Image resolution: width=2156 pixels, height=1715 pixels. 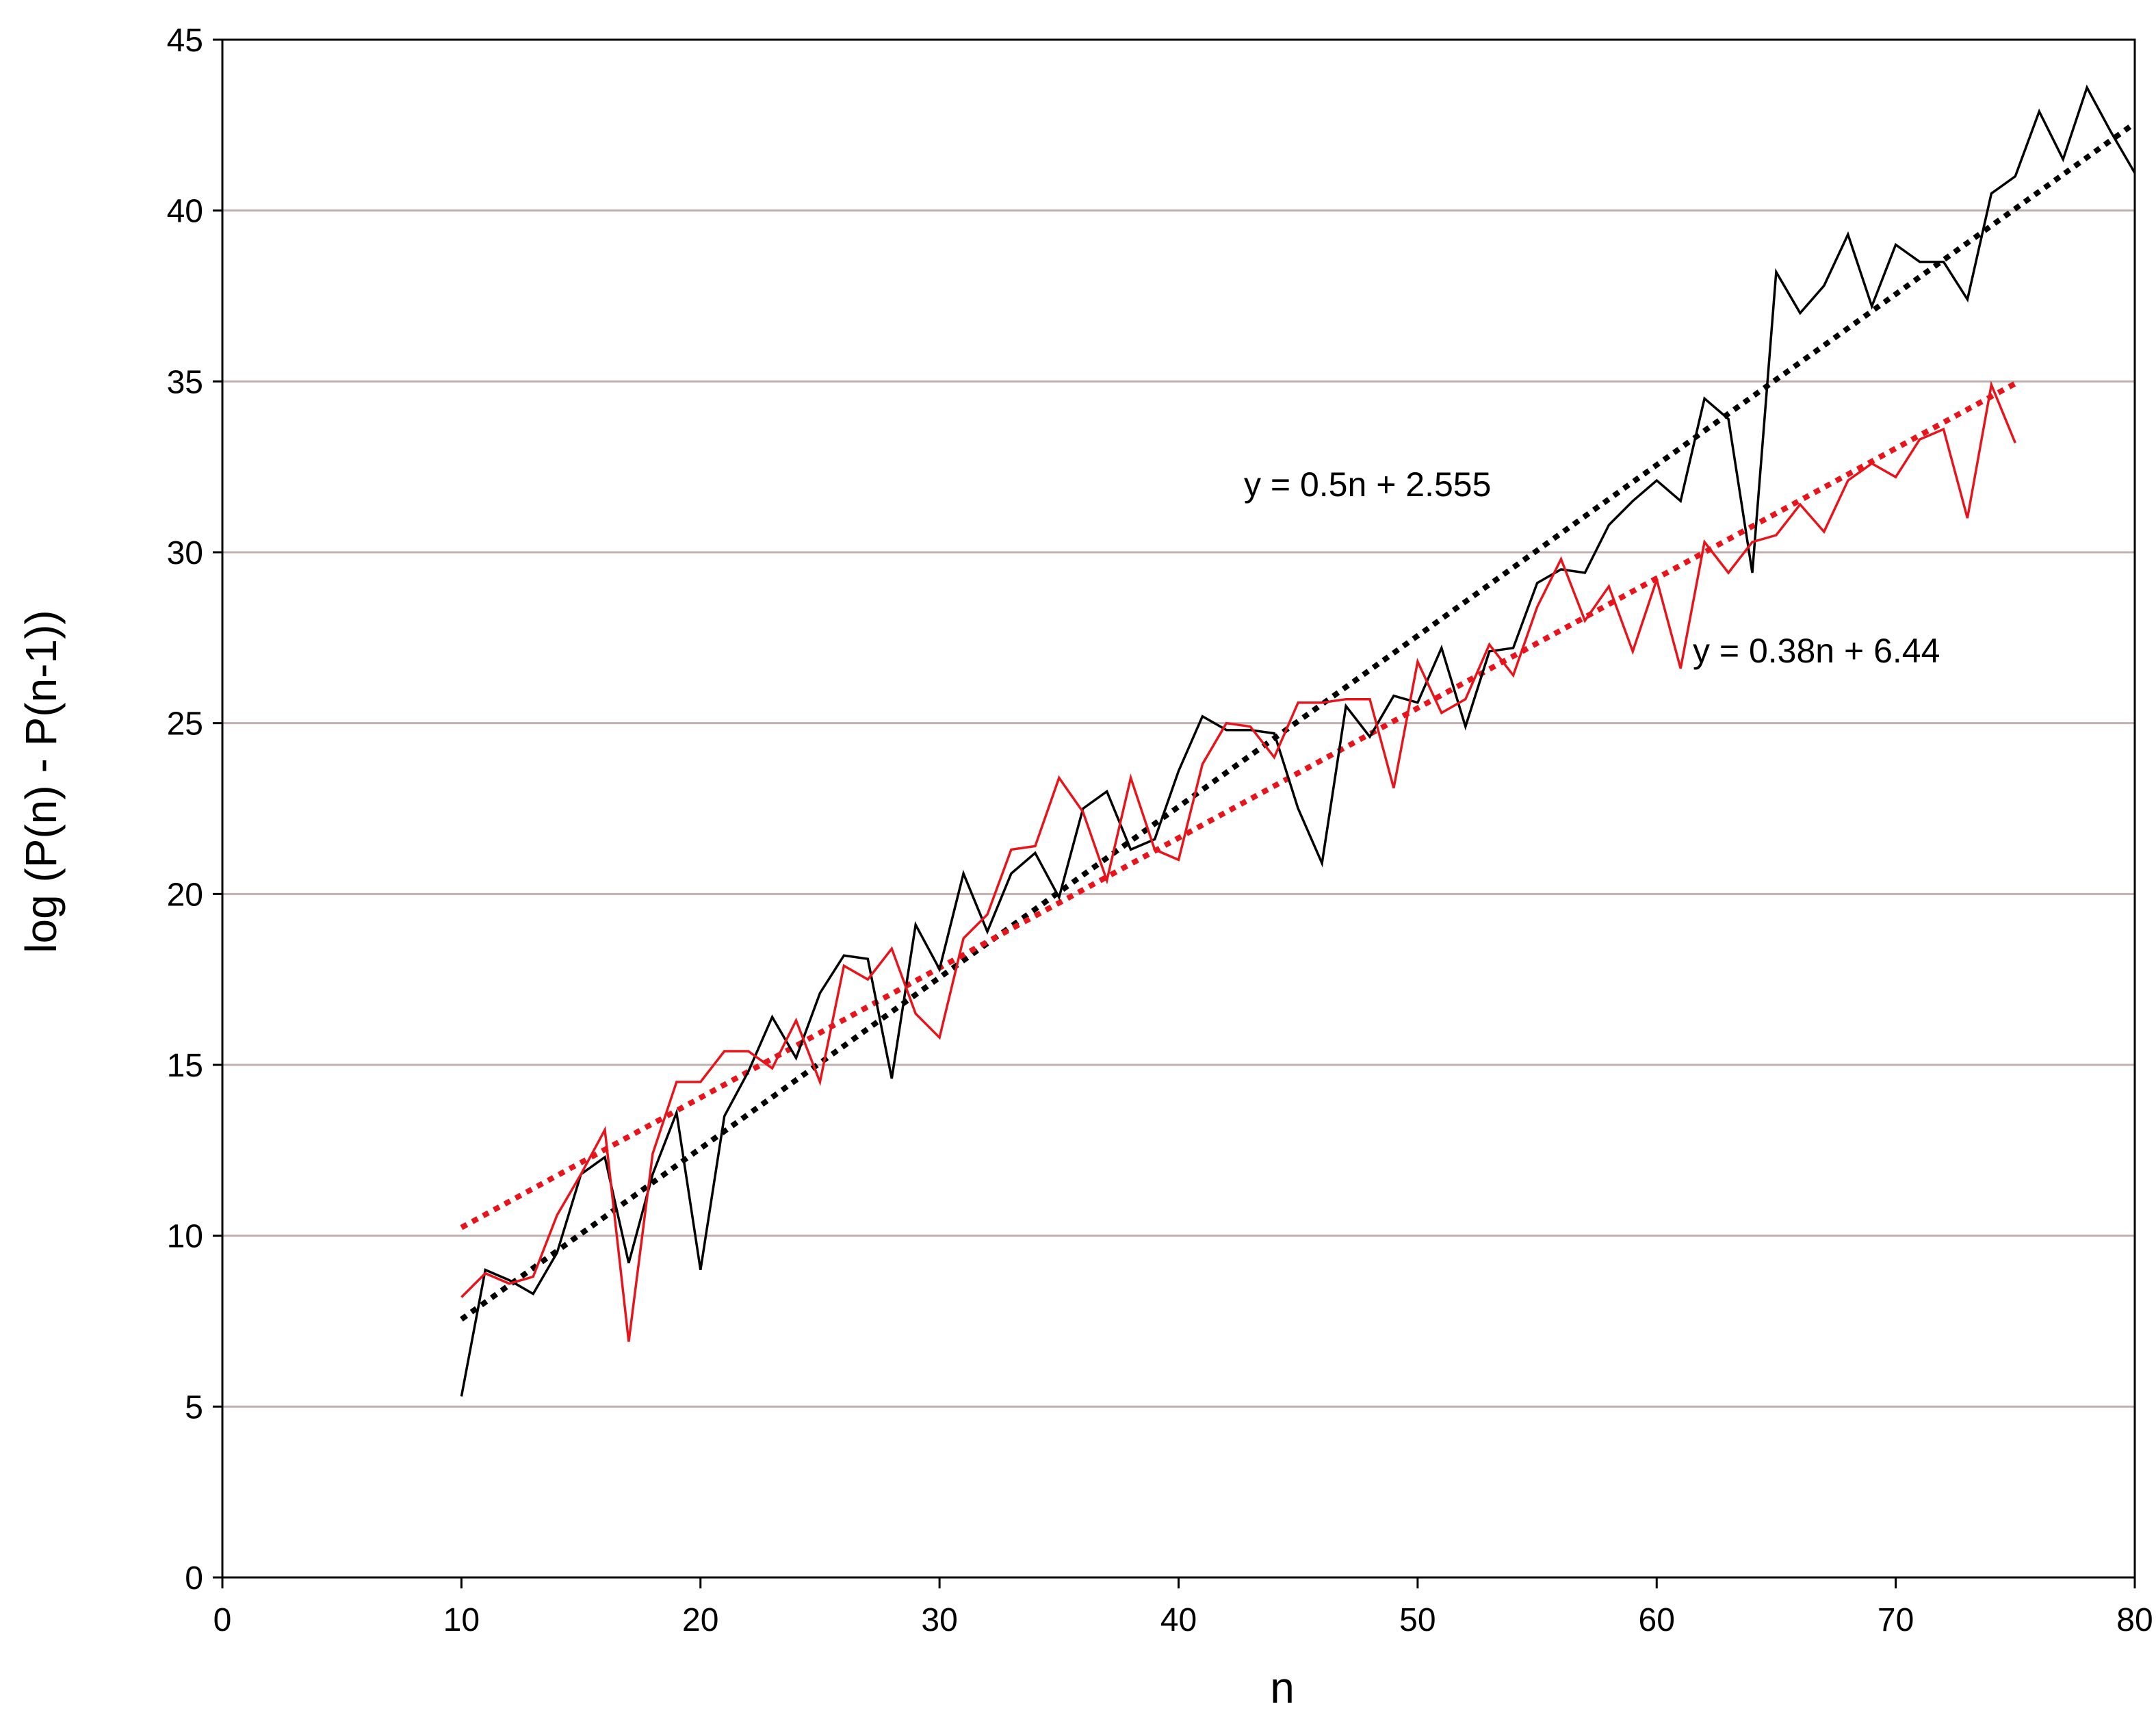 What do you see at coordinates (461, 1620) in the screenshot?
I see `x-tick-label: 10` at bounding box center [461, 1620].